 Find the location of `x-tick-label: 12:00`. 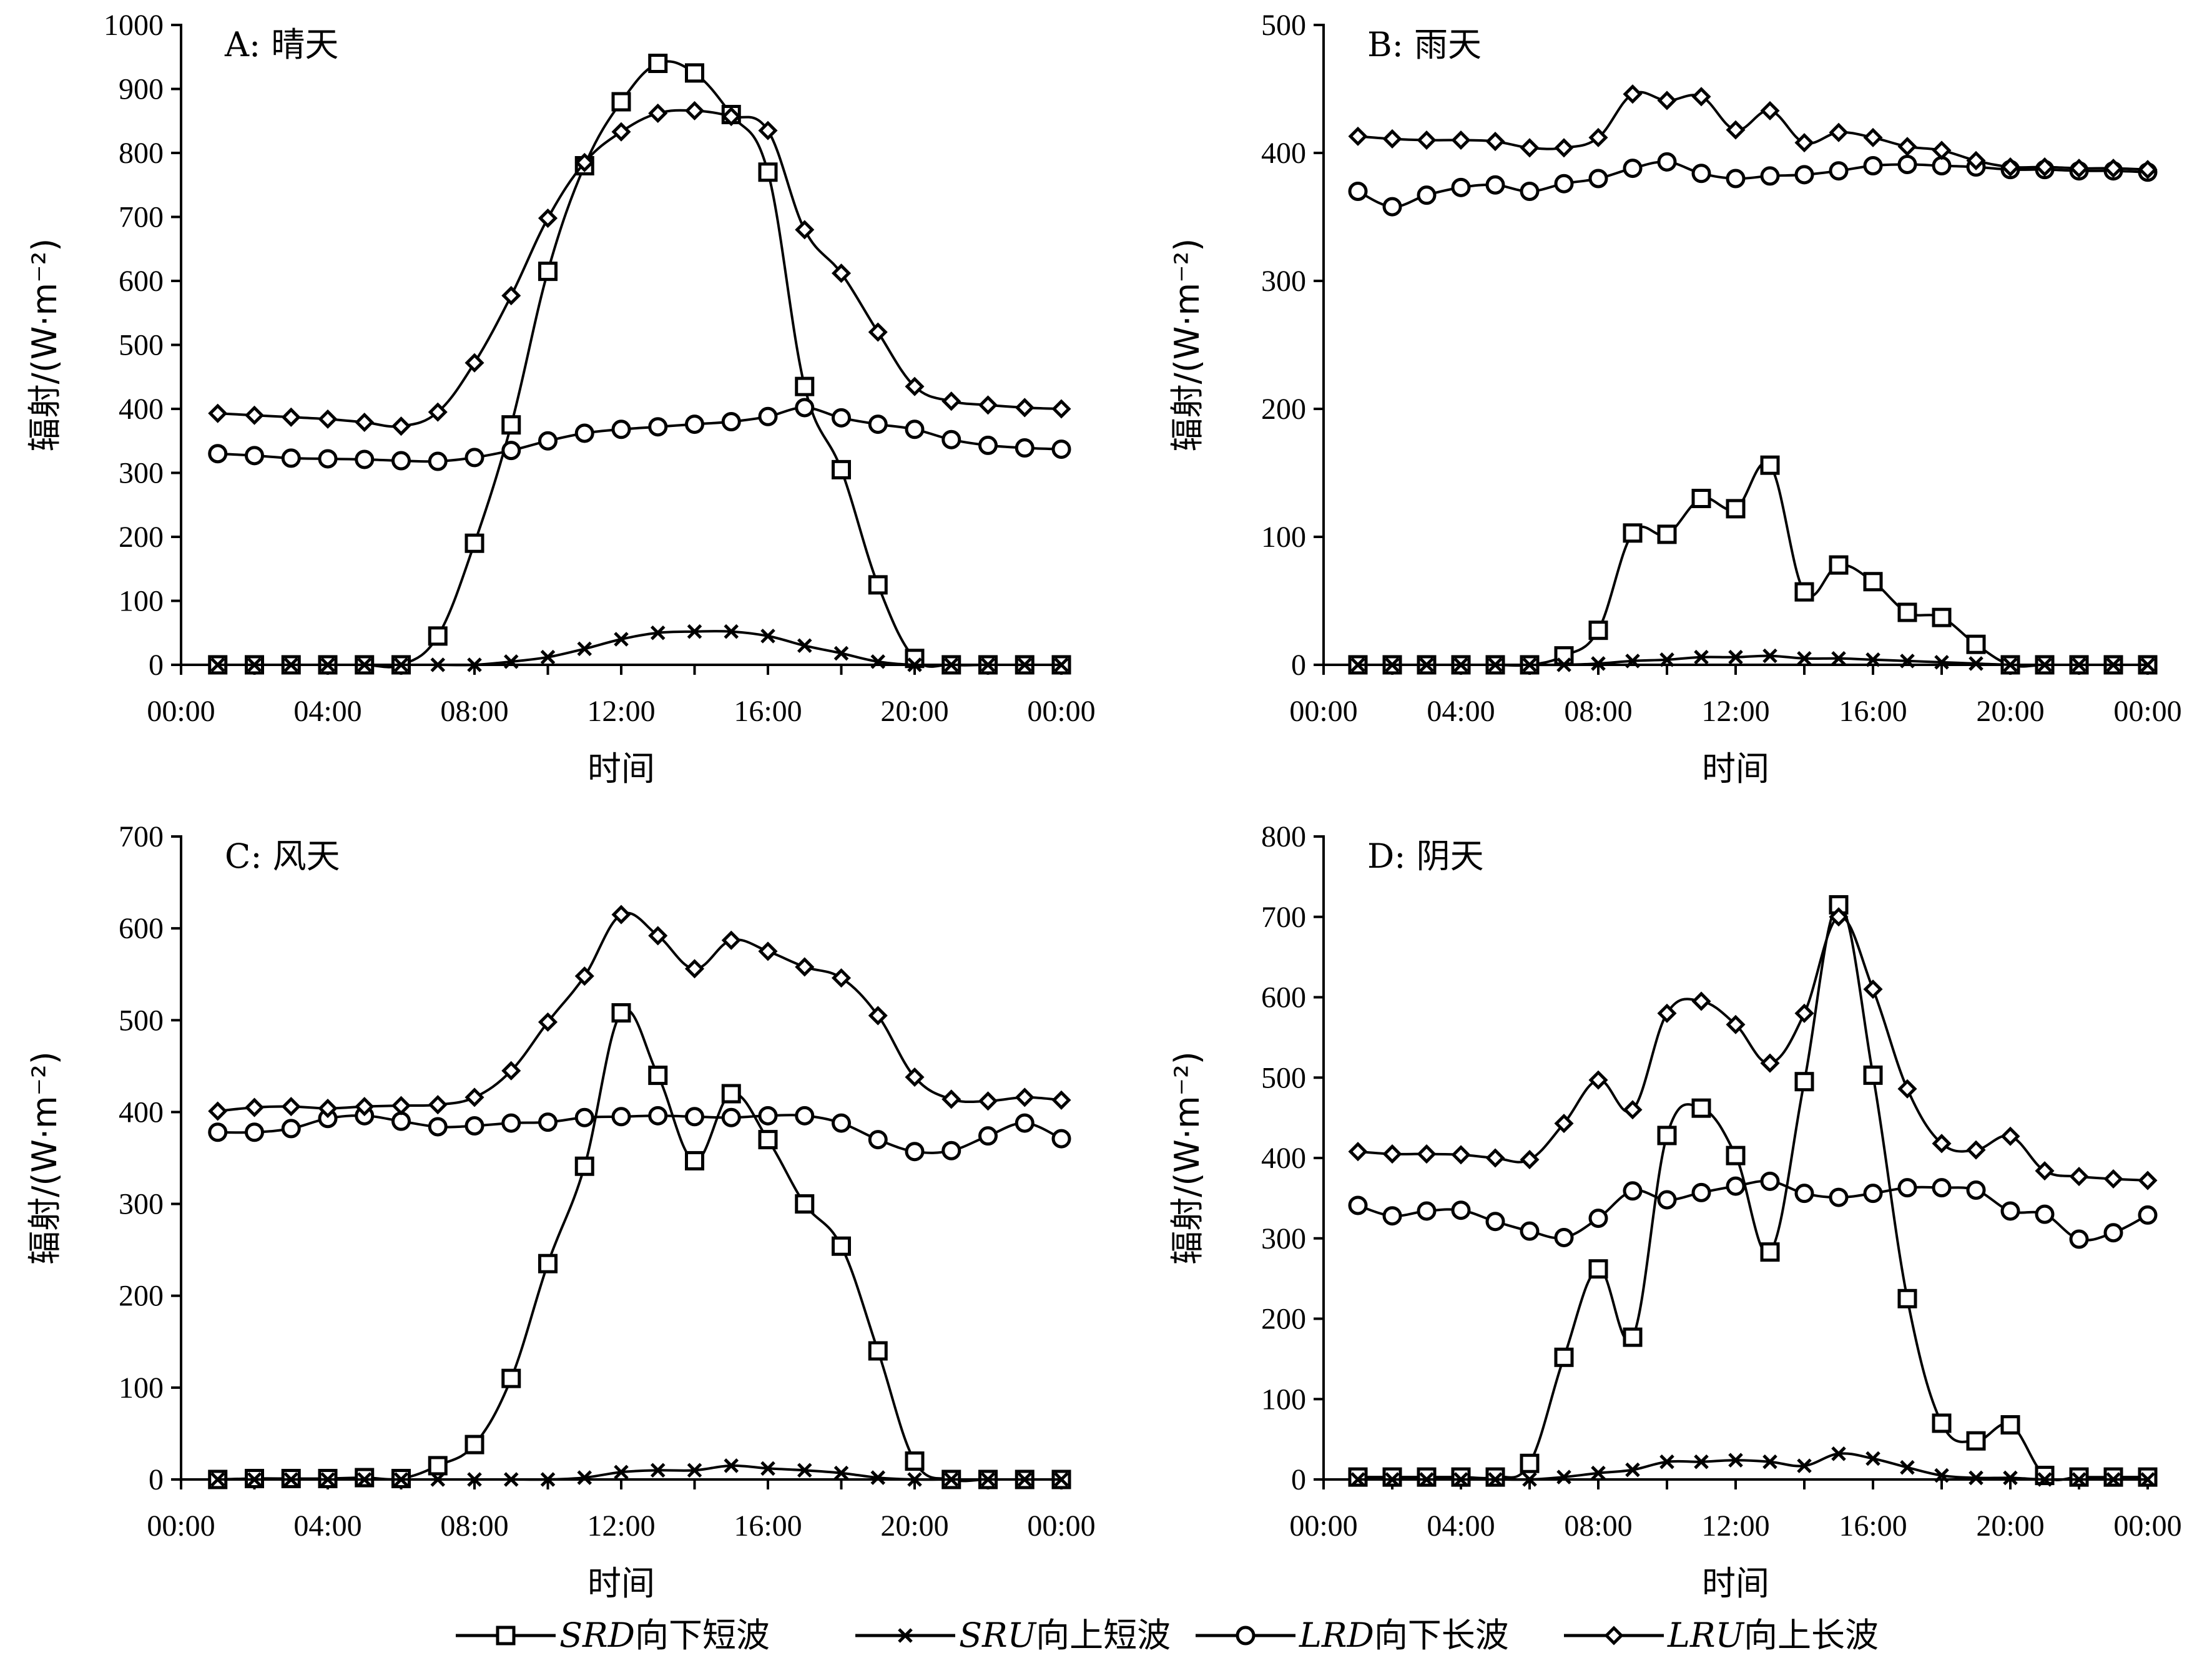

x-tick-label: 12:00 is located at coordinates (621, 712).